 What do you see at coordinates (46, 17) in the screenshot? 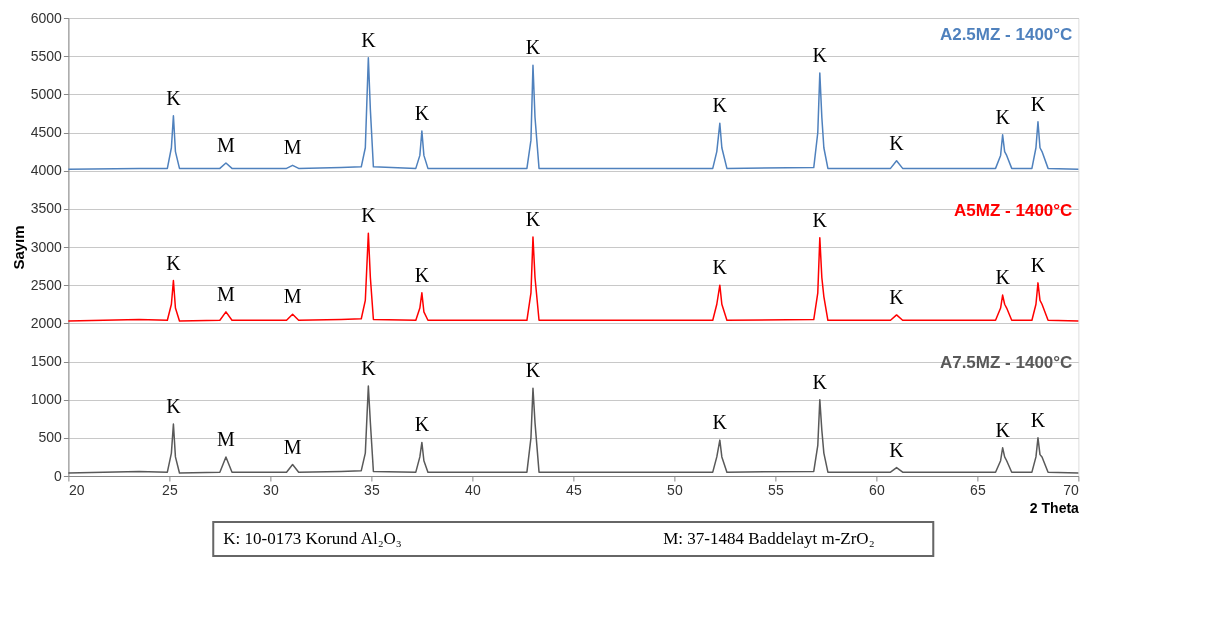
I see `y-tick-label: 6000` at bounding box center [46, 17].